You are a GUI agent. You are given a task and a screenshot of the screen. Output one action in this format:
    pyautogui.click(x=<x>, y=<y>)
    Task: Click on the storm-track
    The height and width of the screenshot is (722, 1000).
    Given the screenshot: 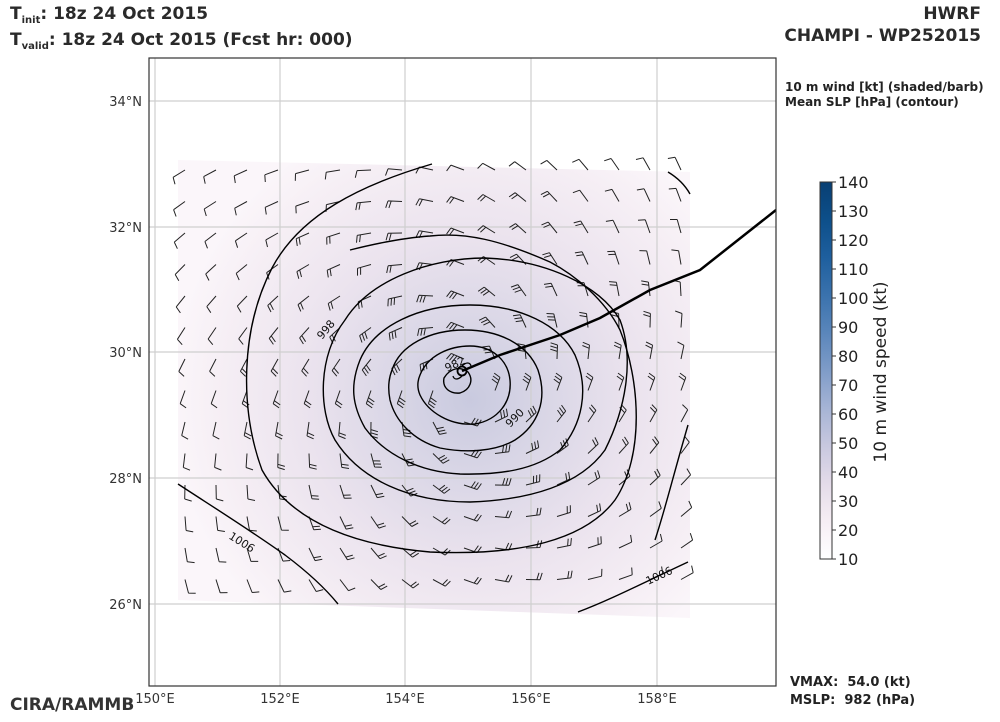 What is the action you would take?
    pyautogui.click(x=618, y=291)
    